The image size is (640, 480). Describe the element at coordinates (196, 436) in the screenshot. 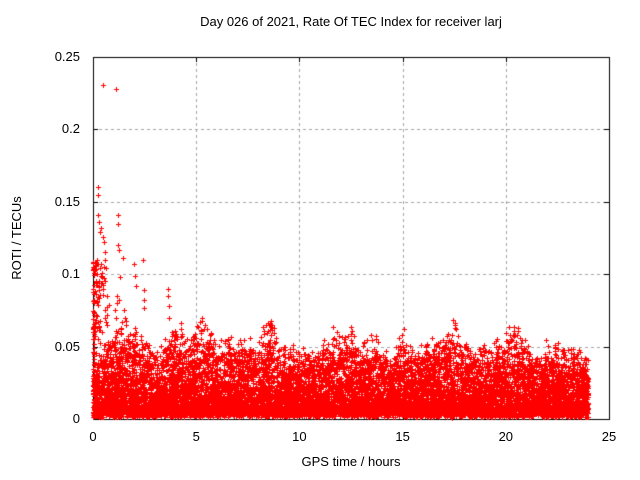

I see `x-tick-label: 5` at that location.